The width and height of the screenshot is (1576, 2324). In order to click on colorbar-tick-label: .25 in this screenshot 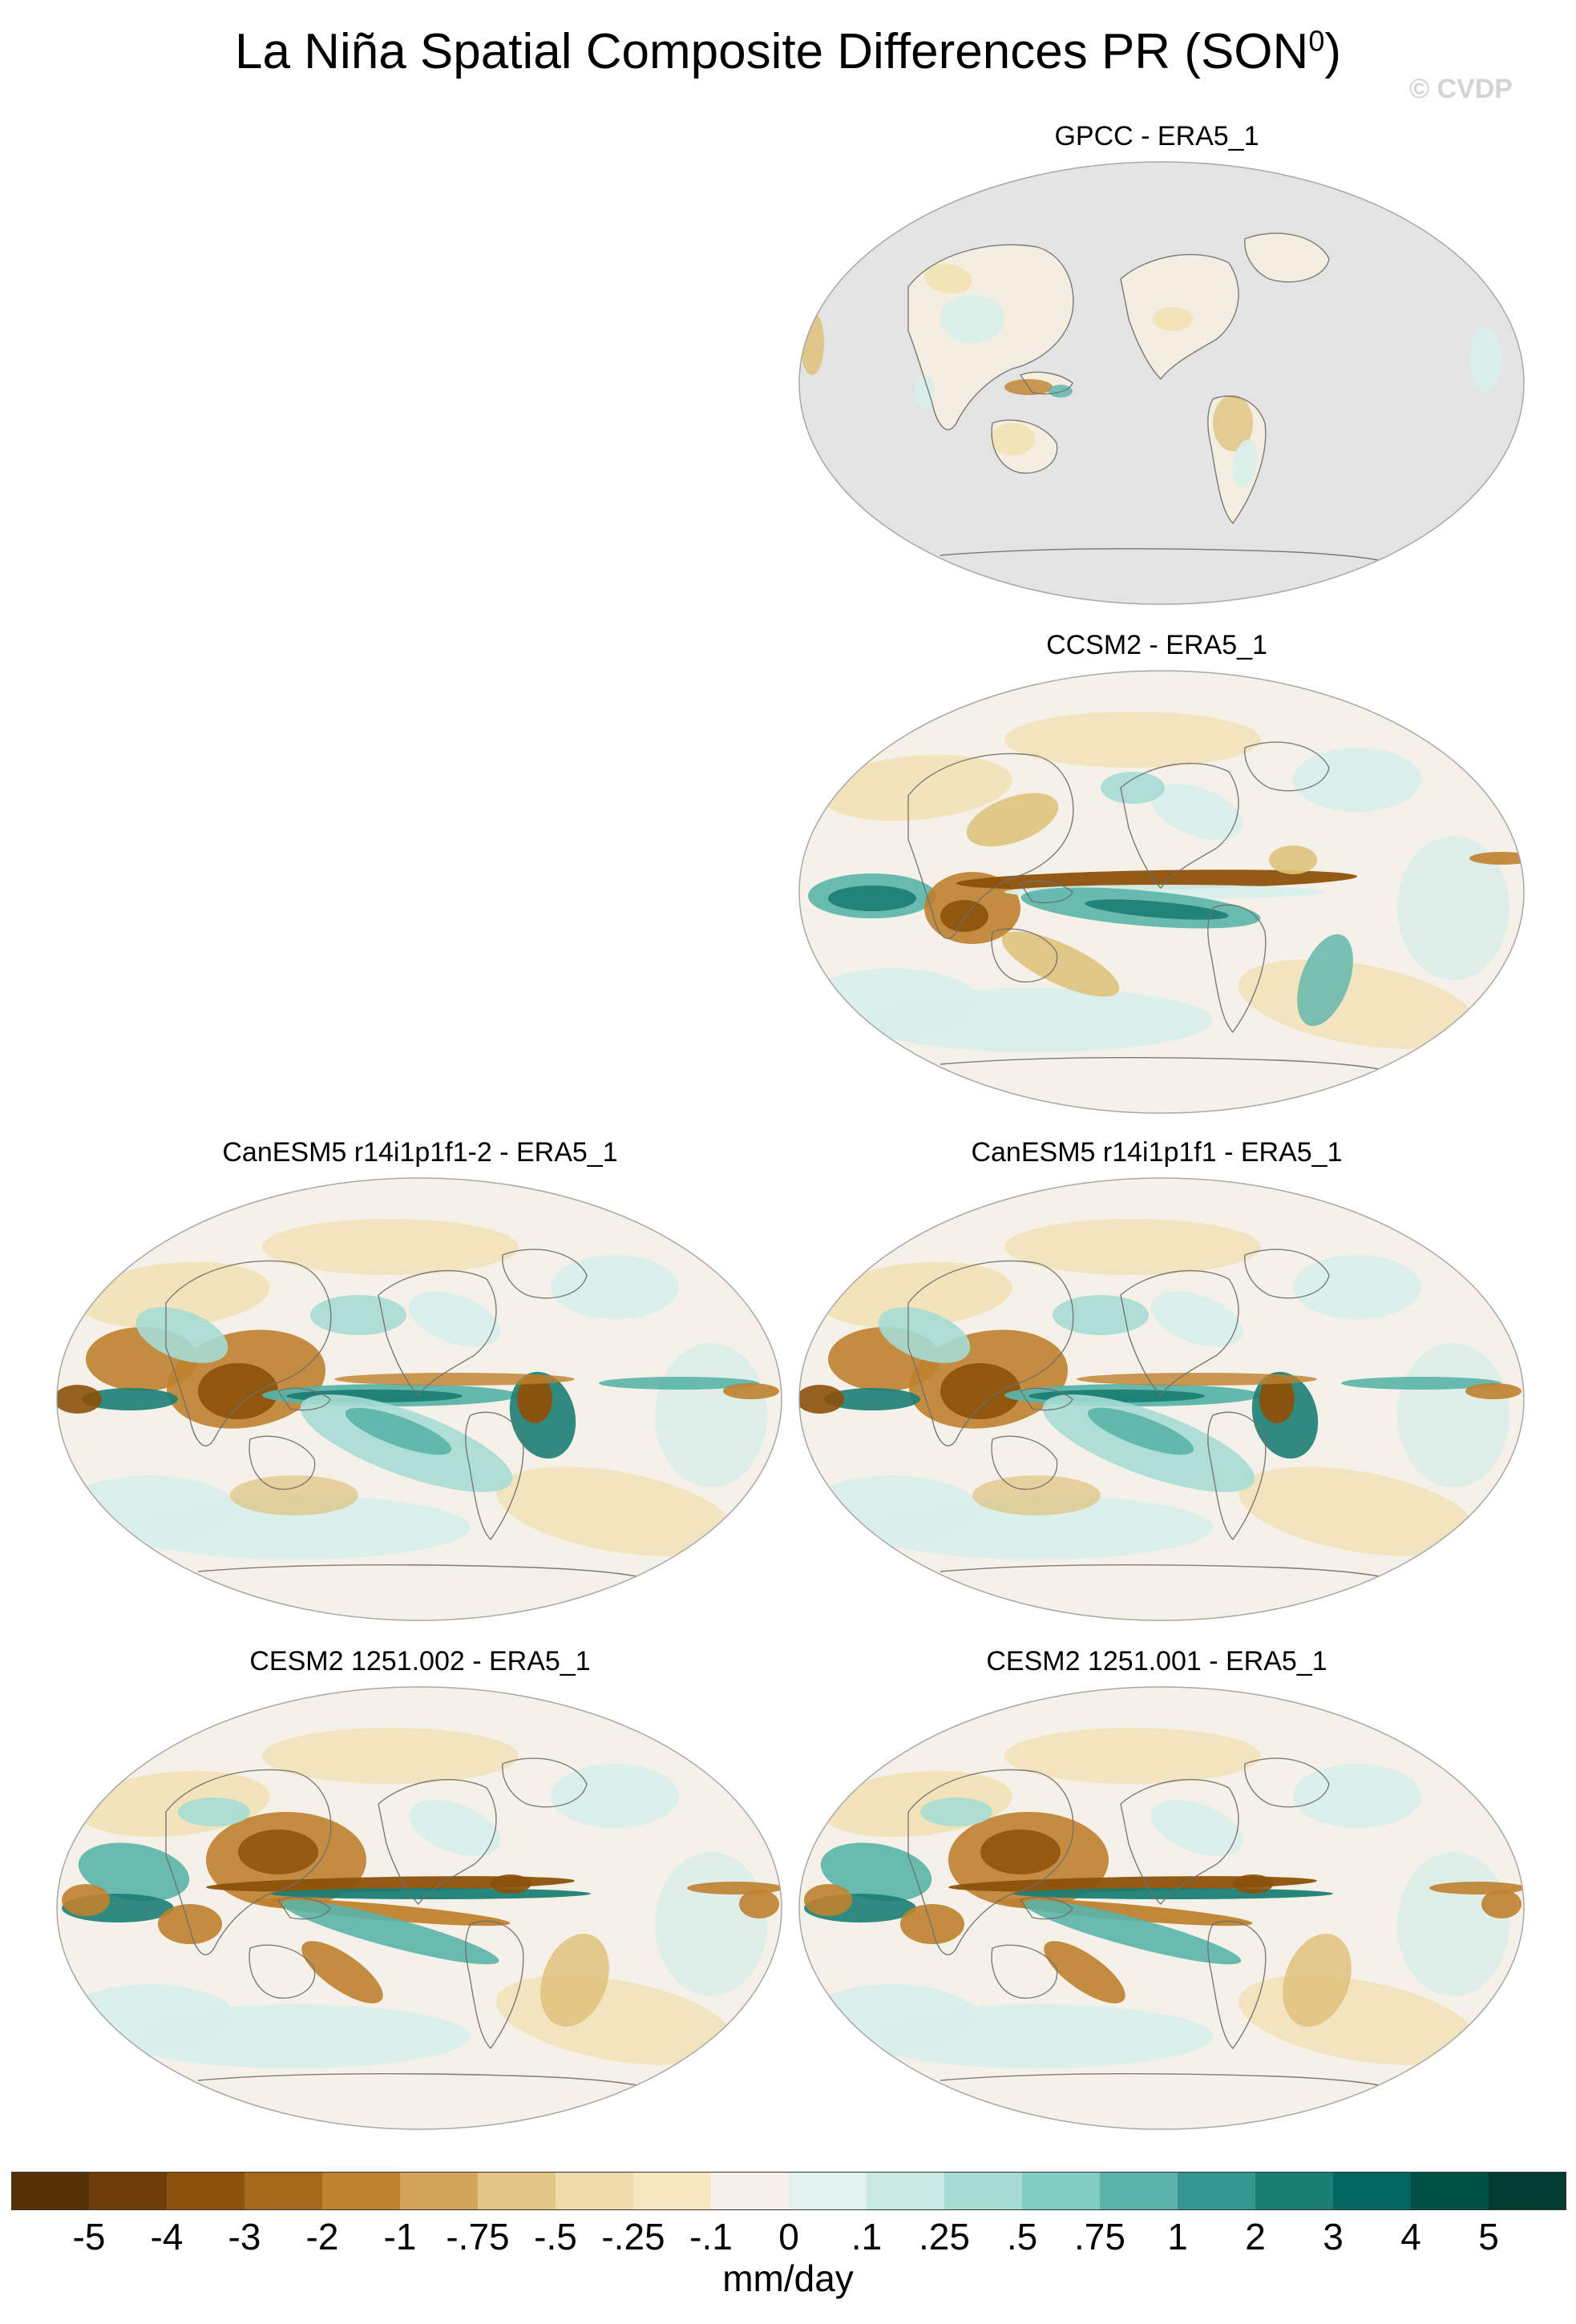, I will do `click(944, 2236)`.